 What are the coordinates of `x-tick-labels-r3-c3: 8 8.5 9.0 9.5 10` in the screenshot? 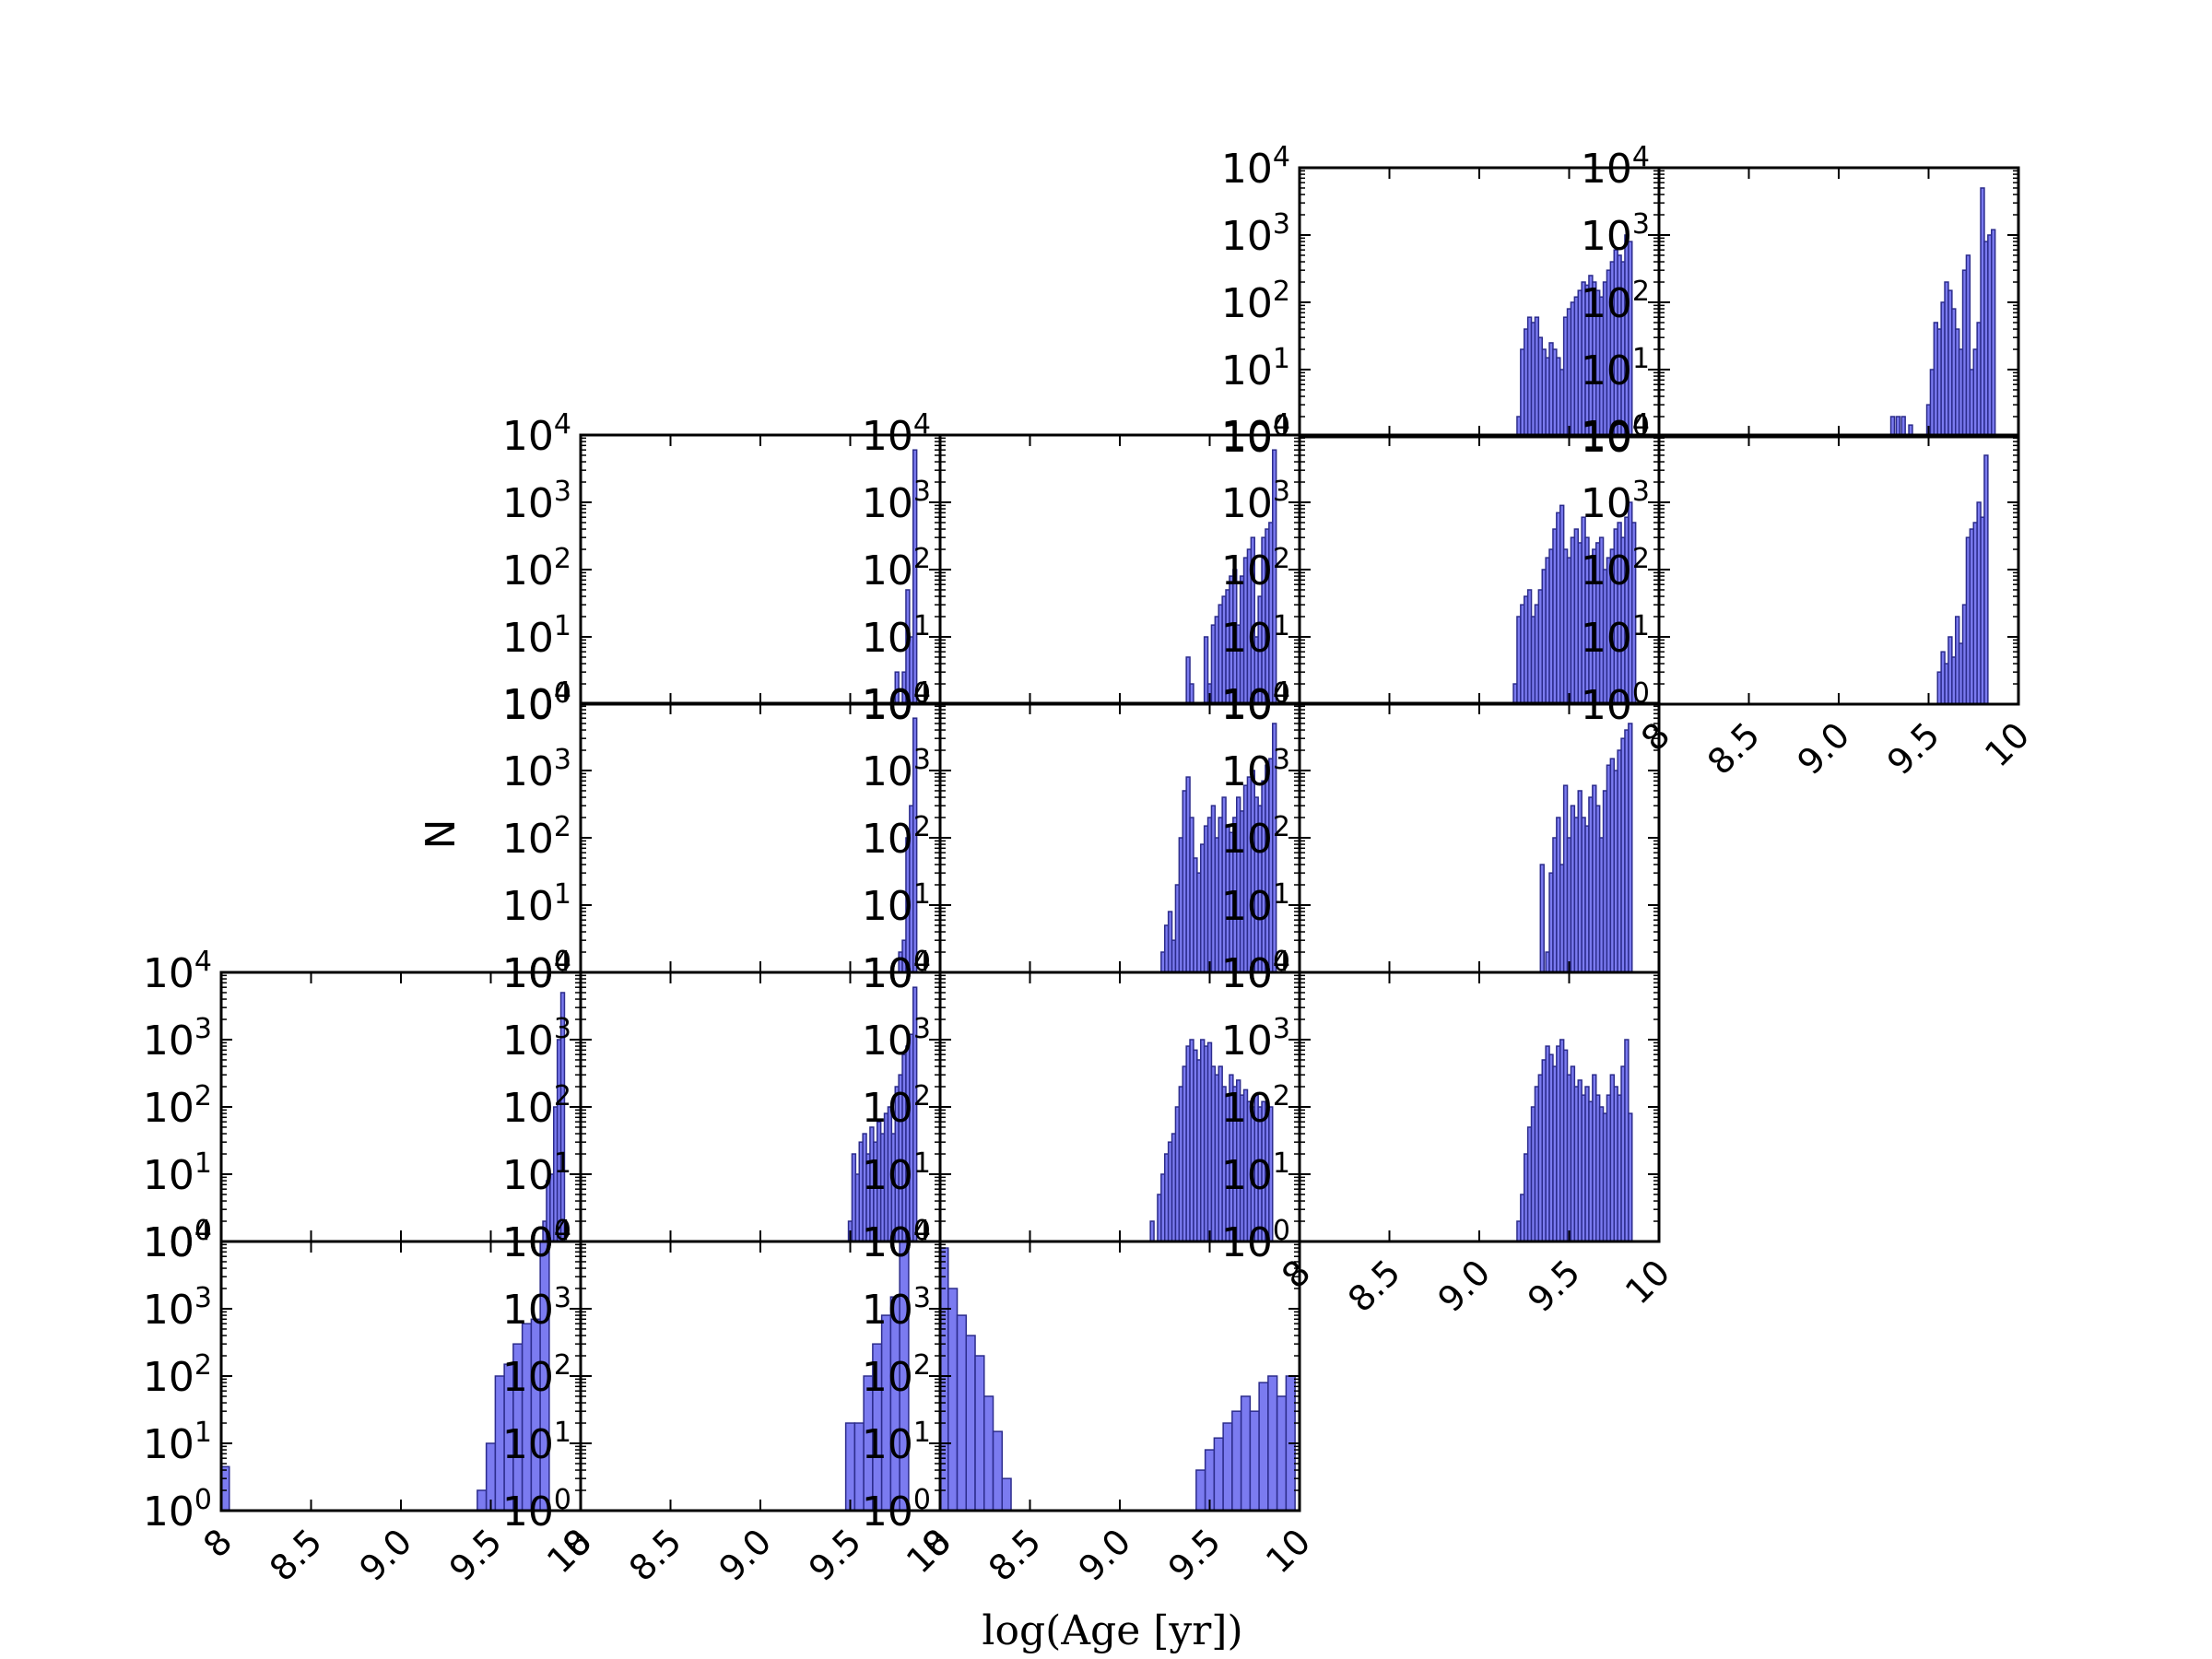 It's located at (1475, 1286).